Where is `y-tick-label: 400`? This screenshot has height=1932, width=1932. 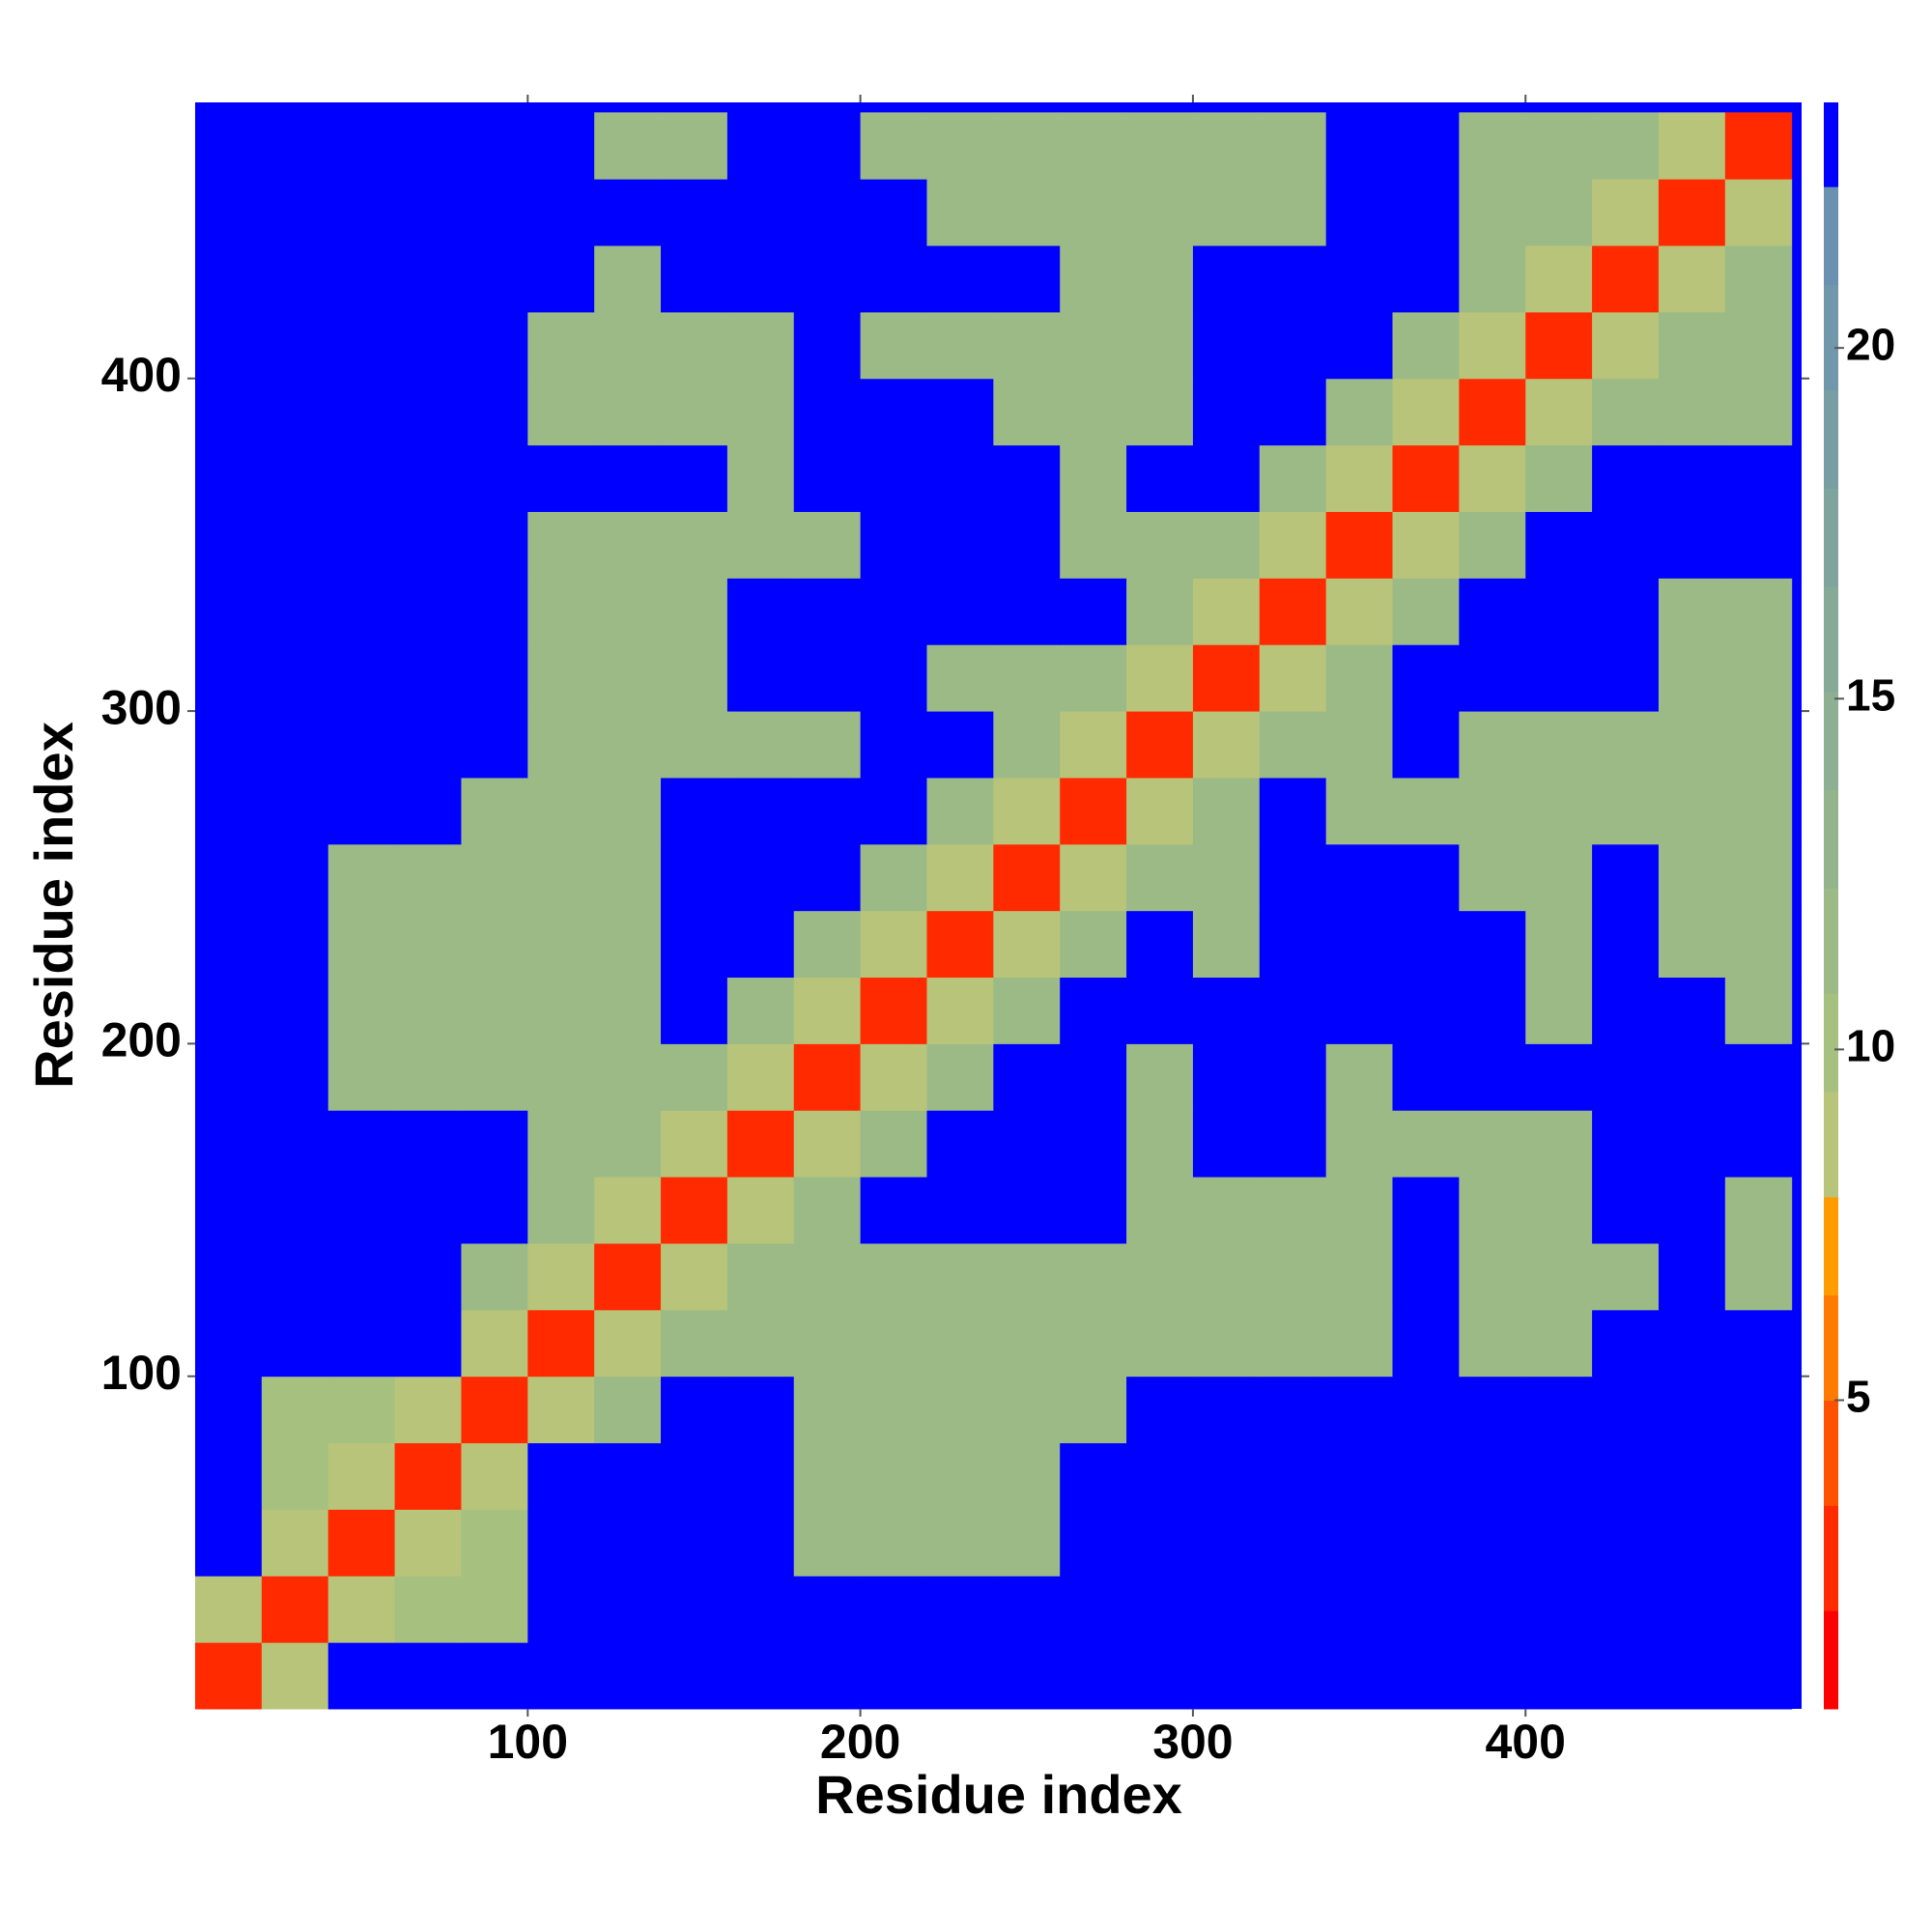
y-tick-label: 400 is located at coordinates (141, 375).